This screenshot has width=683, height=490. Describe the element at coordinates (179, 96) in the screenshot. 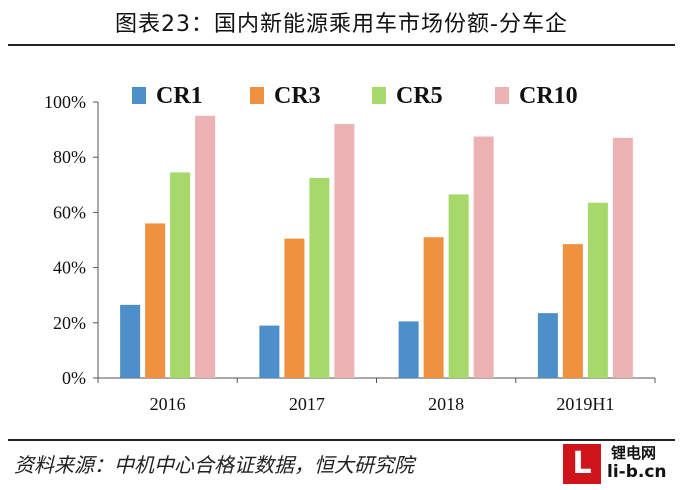

I see `legend-label-cr1: CR1` at that location.